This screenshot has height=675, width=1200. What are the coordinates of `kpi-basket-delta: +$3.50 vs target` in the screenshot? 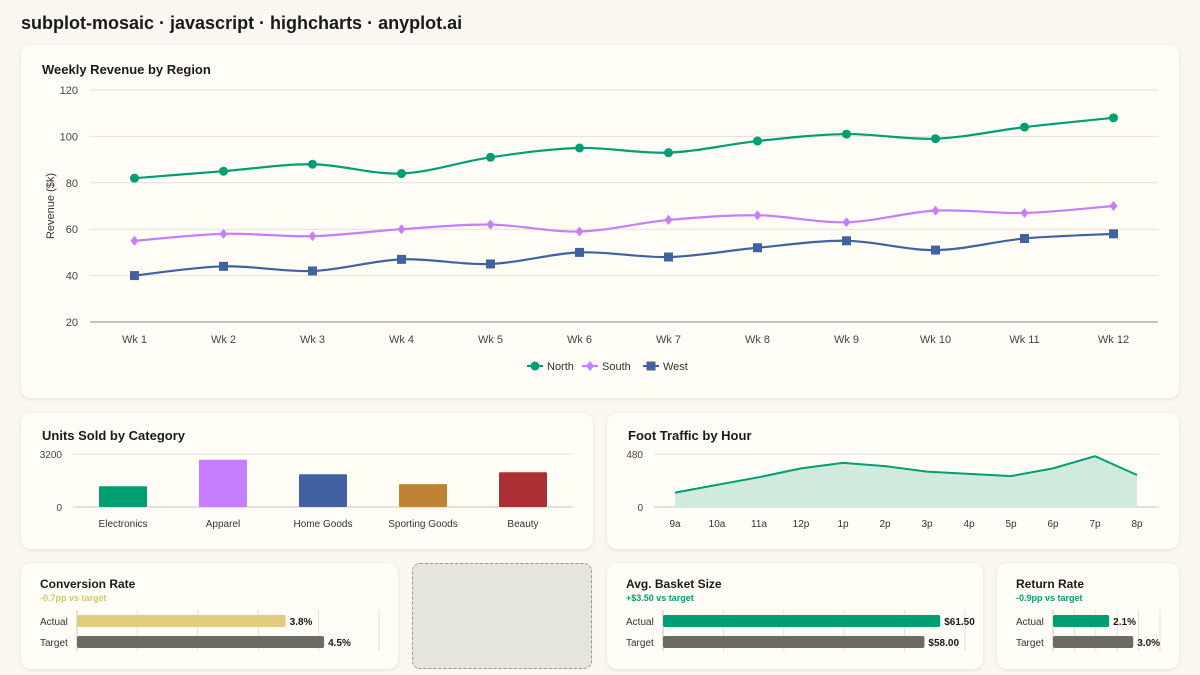 It's located at (660, 598).